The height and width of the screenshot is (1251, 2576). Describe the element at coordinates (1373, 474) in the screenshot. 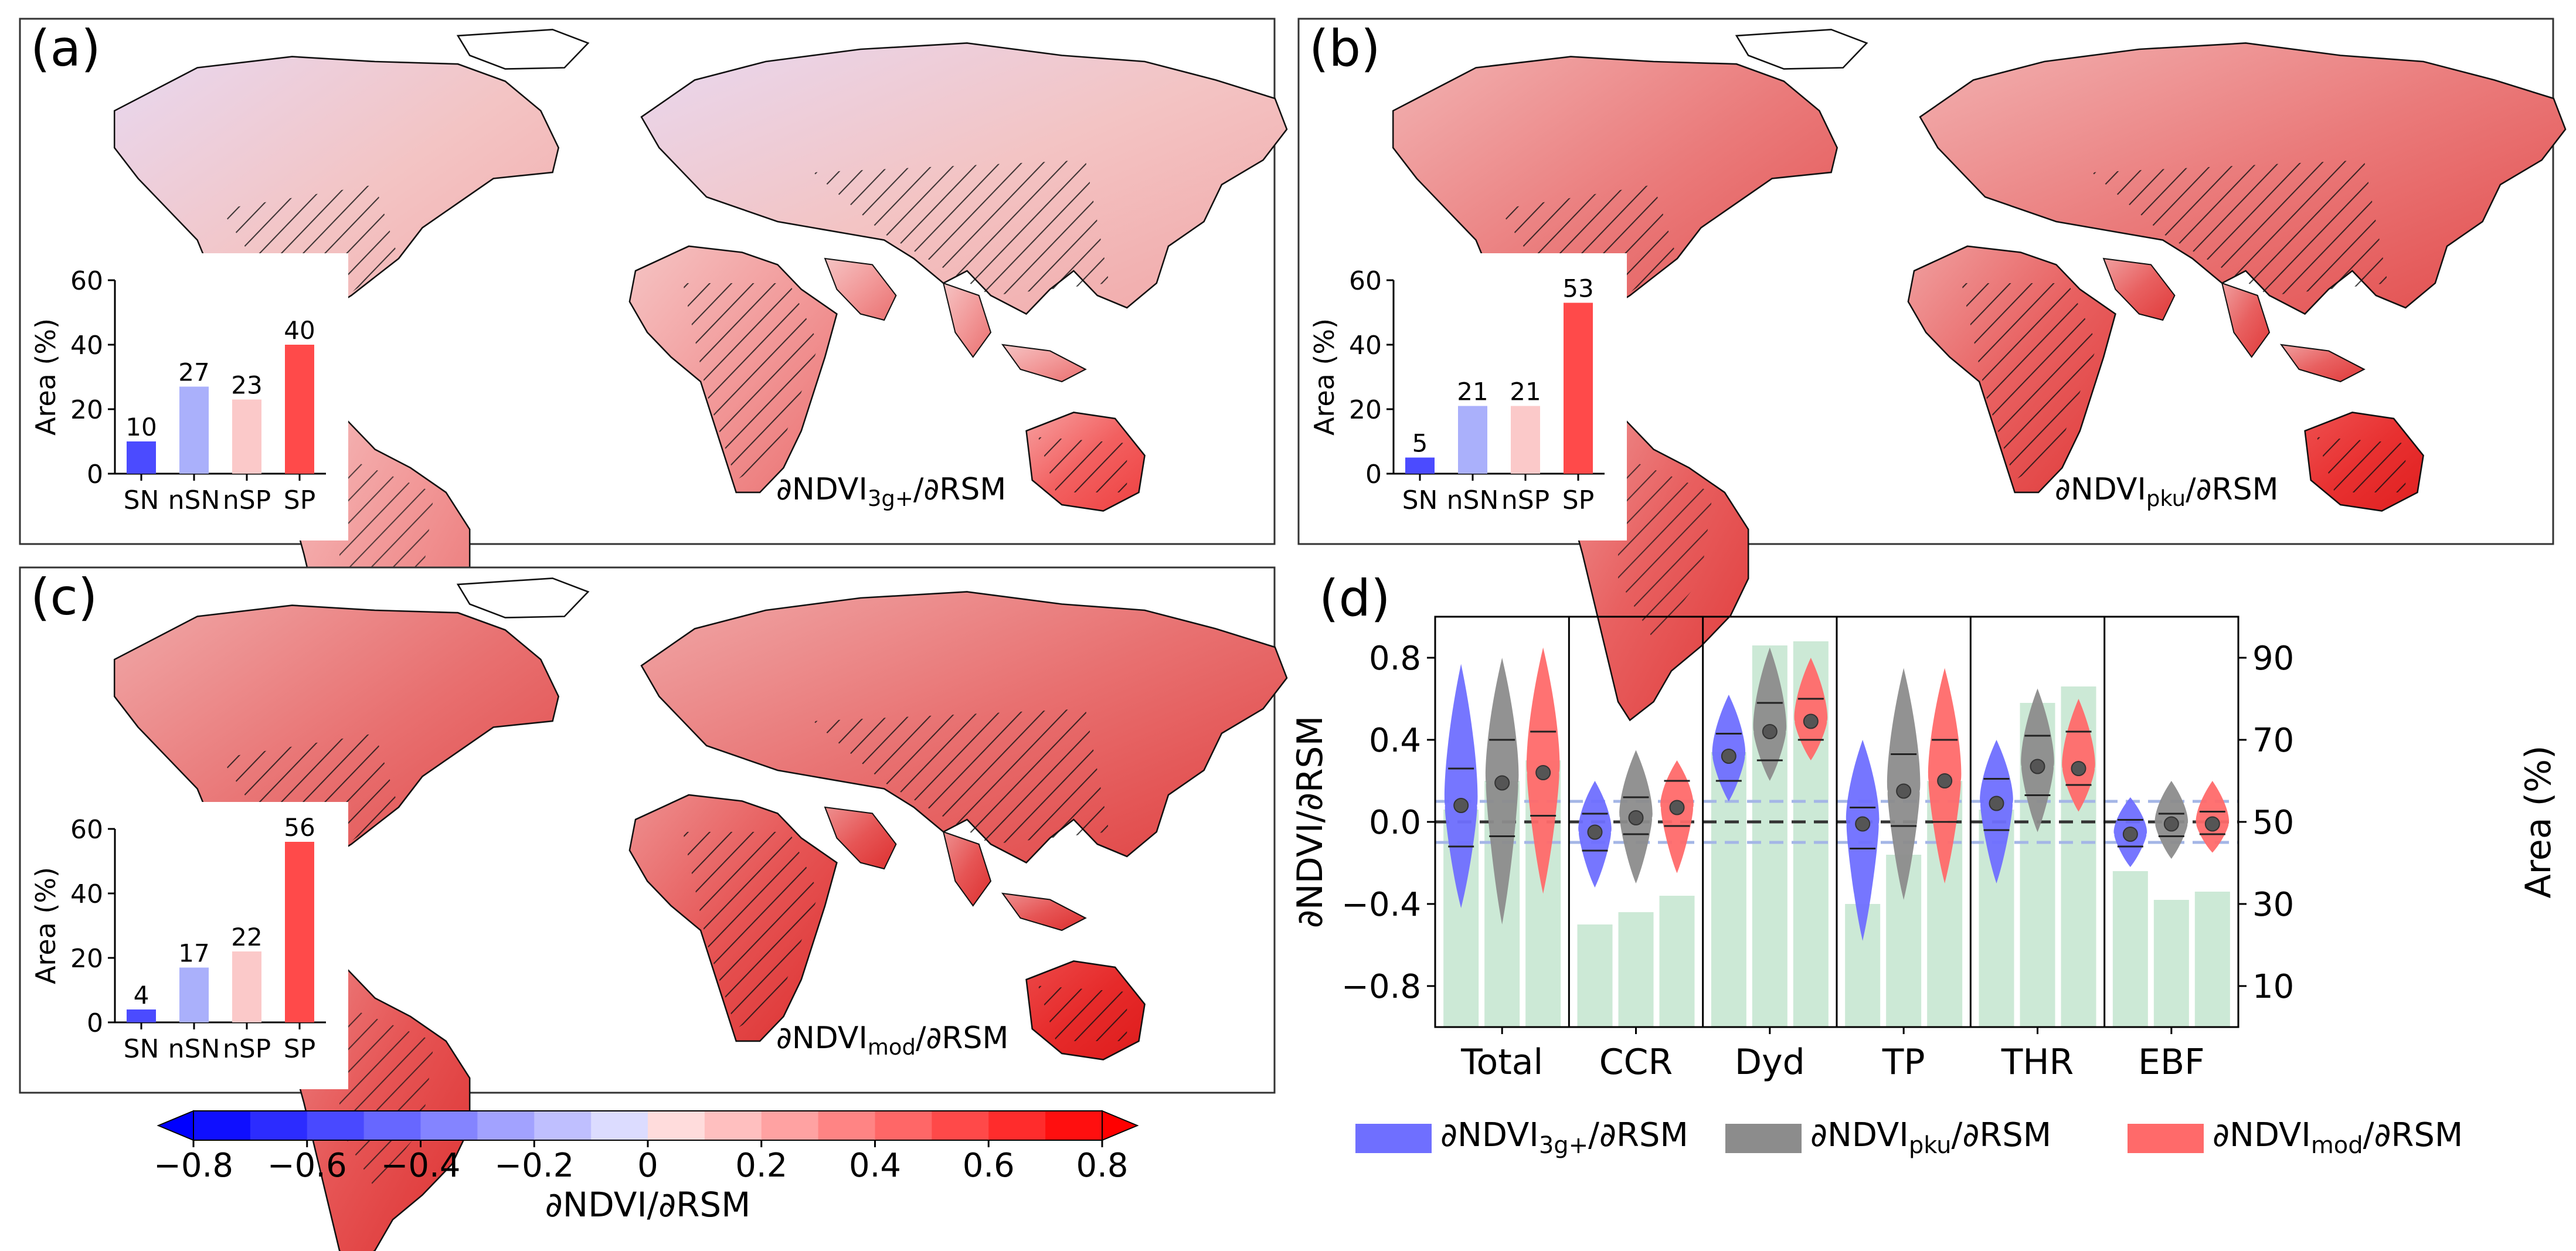

I see `inset-ytick-label-b: 0` at that location.